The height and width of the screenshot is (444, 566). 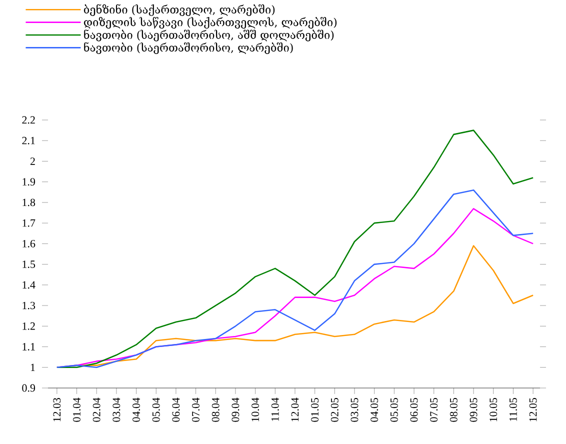 I want to click on x-tick-label: 10.04, so click(x=256, y=410).